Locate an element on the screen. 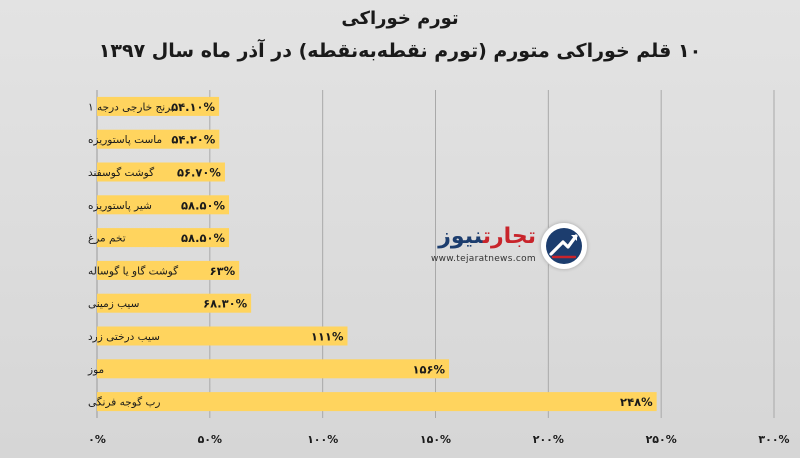 This screenshot has width=800, height=458. logo-wordmark: تجارتنیوز is located at coordinates (487, 236).